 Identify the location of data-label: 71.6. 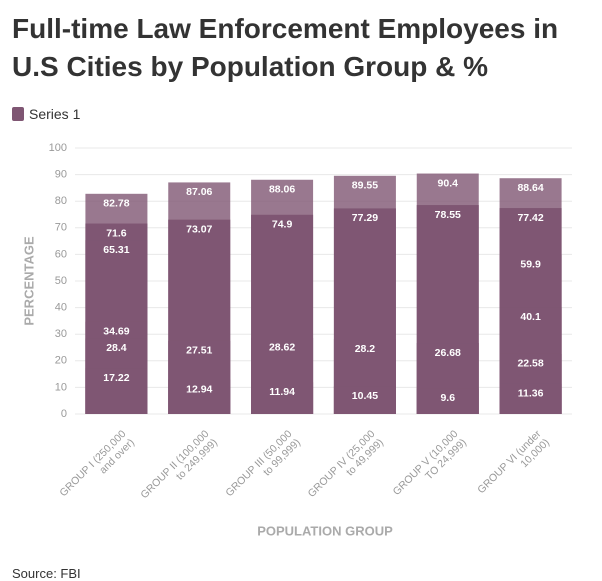
(116, 233).